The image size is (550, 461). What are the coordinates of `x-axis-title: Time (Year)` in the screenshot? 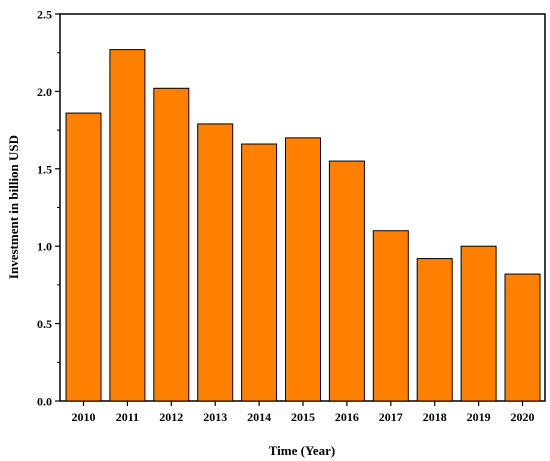 It's located at (302, 450).